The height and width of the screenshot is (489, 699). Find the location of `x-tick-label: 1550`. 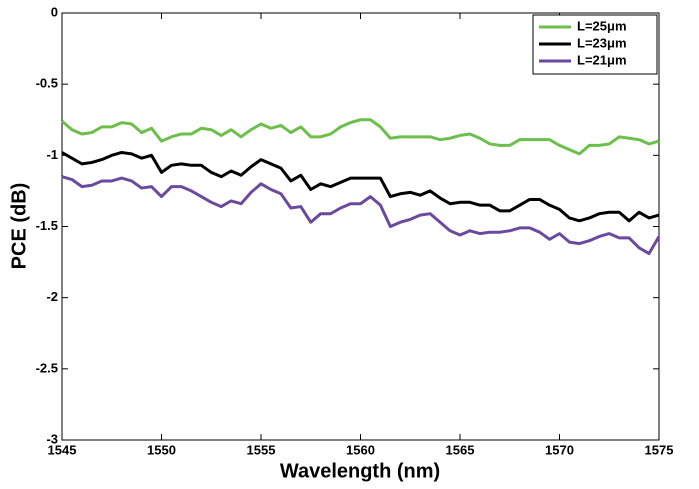

x-tick-label: 1550 is located at coordinates (161, 449).